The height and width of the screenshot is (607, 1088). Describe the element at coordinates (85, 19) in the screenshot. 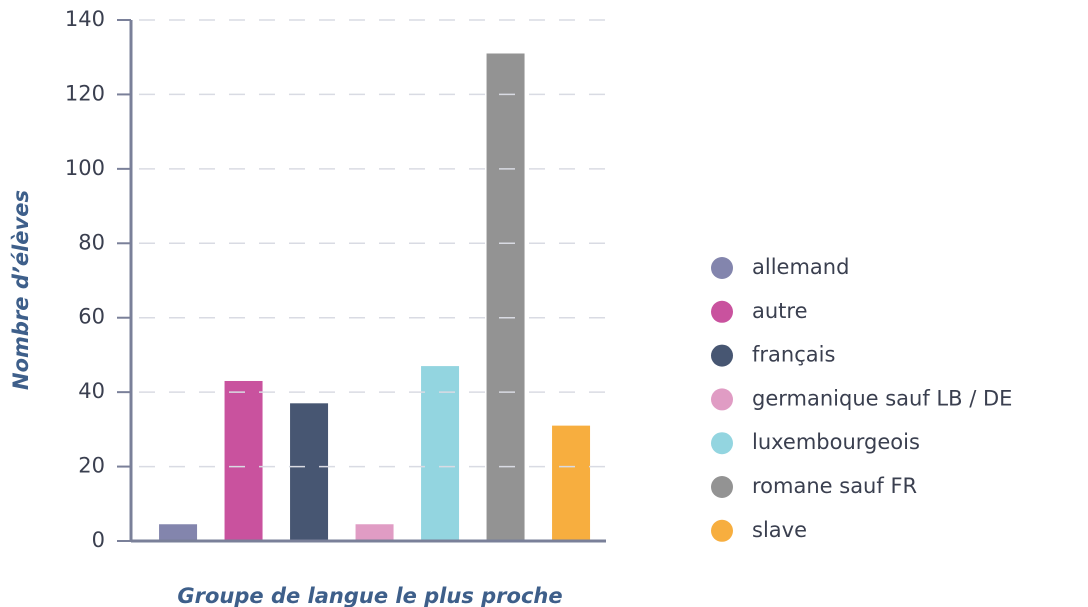

I see `y-tick-label: 140` at that location.